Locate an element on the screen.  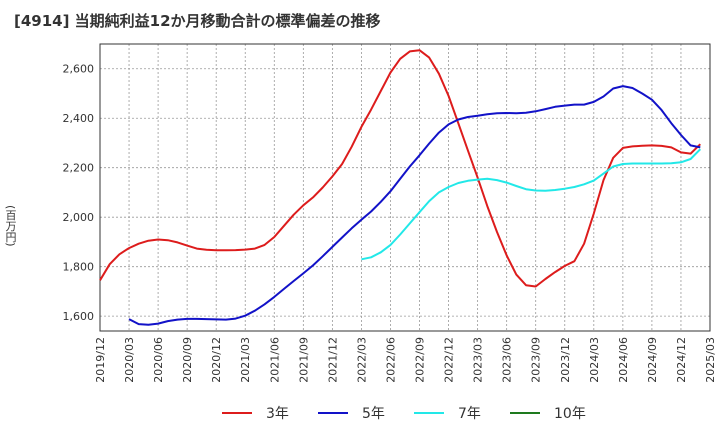
legend-label-4: 10年 is located at coordinates (570, 414).